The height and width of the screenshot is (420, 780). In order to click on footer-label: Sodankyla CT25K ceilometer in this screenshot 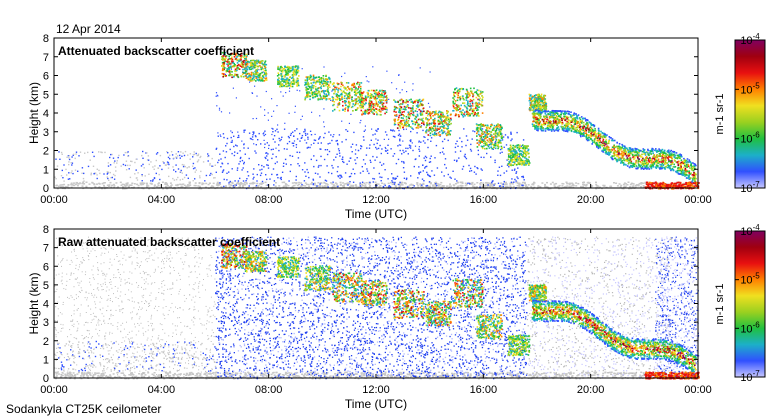, I will do `click(84, 409)`.